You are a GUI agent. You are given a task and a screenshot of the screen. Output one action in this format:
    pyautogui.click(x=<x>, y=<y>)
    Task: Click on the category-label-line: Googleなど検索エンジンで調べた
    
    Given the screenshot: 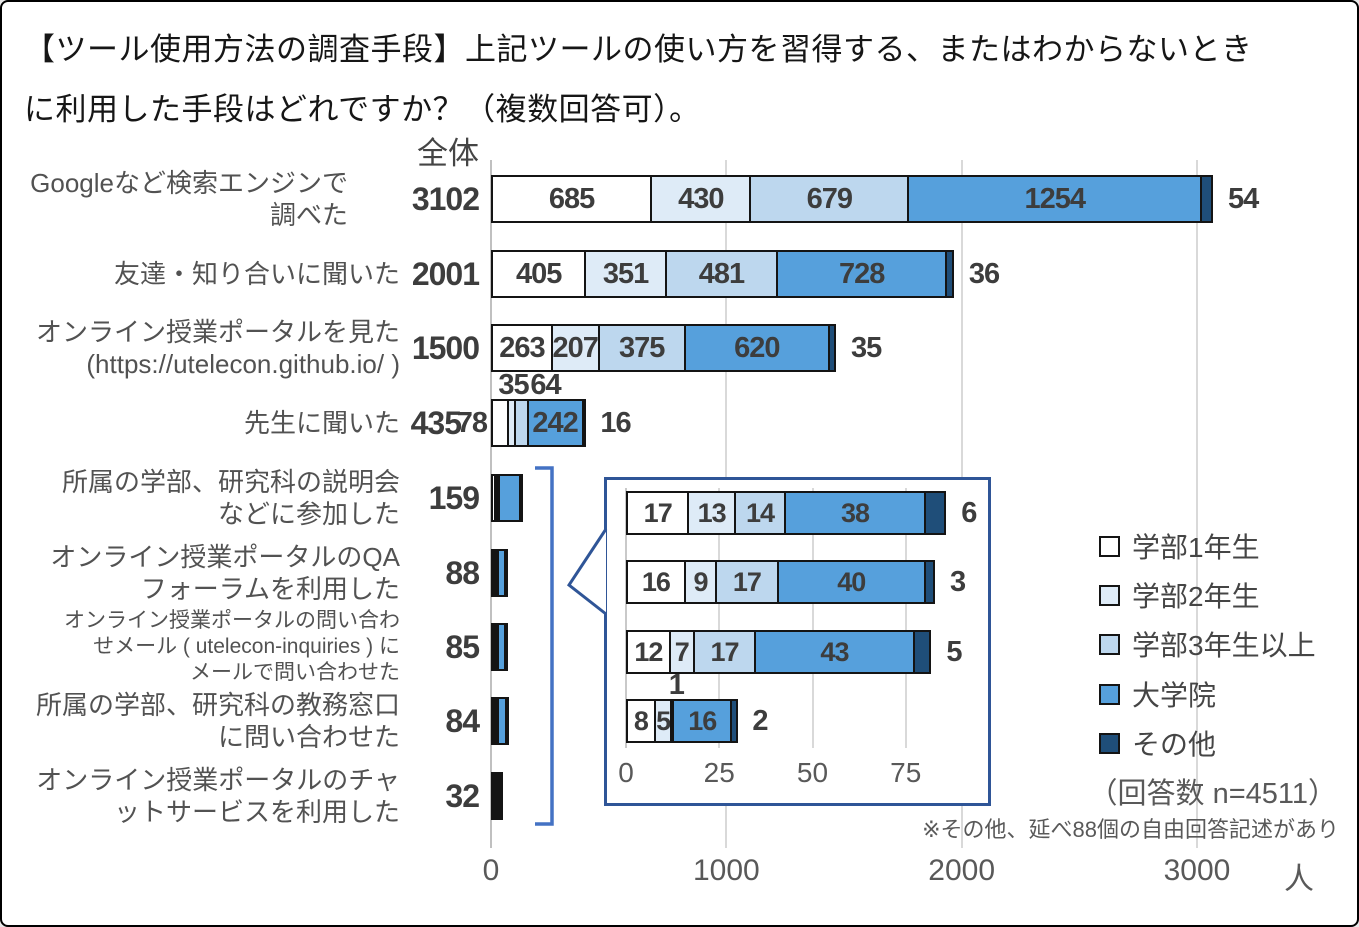 What is the action you would take?
    pyautogui.click(x=189, y=198)
    